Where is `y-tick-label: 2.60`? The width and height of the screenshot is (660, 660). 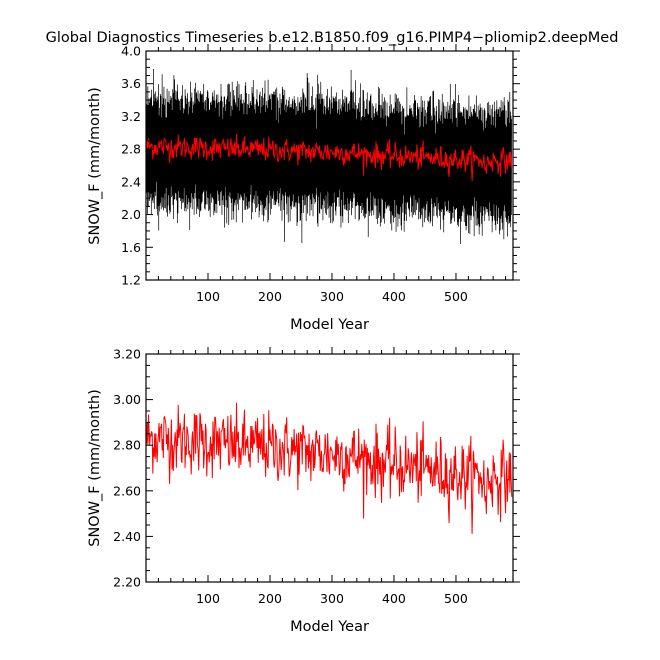
y-tick-label: 2.60 is located at coordinates (127, 490).